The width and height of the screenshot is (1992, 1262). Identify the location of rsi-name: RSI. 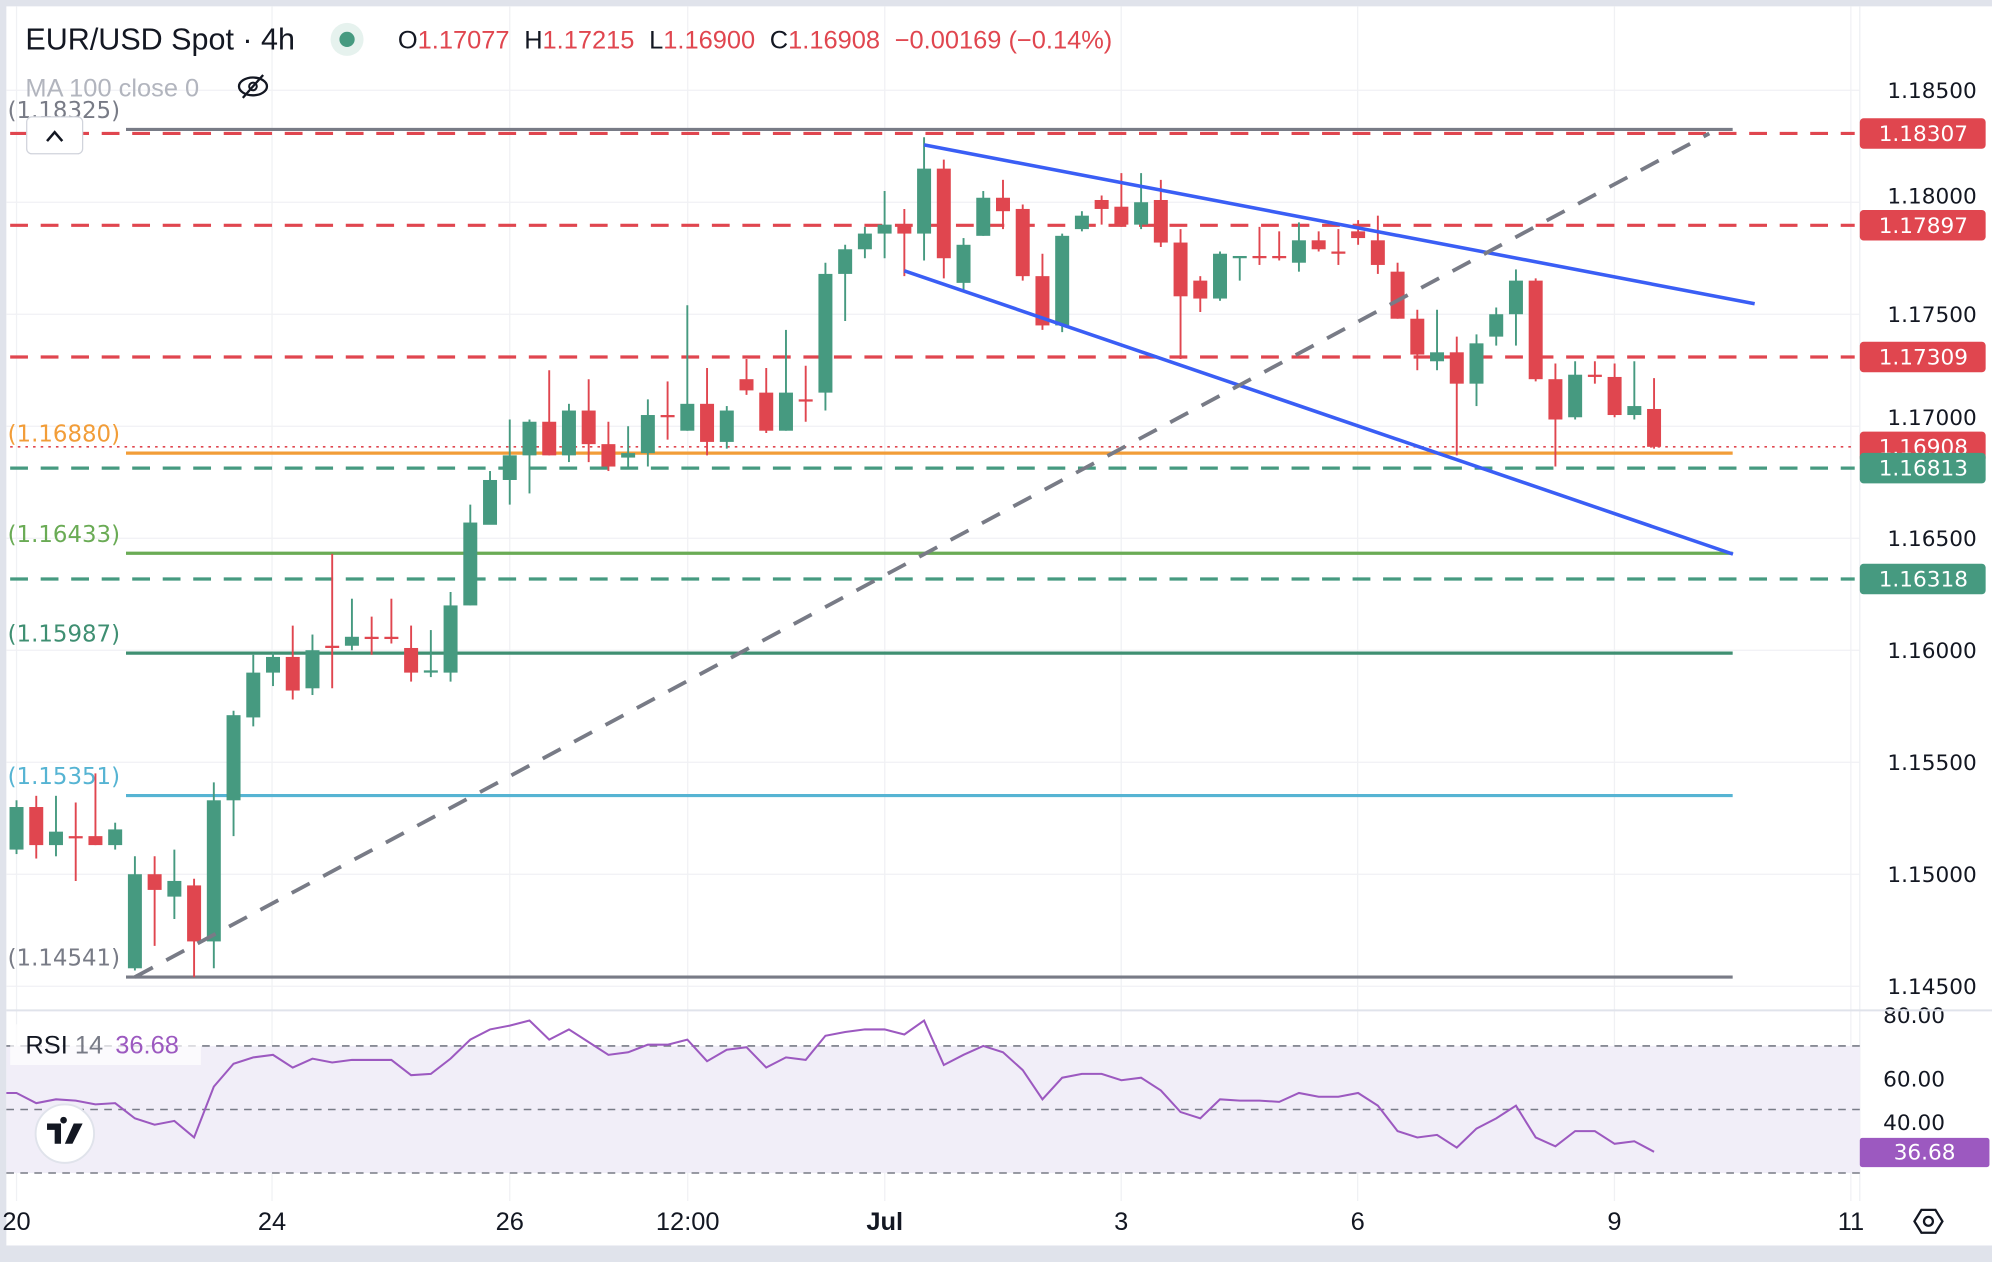
(46, 1046).